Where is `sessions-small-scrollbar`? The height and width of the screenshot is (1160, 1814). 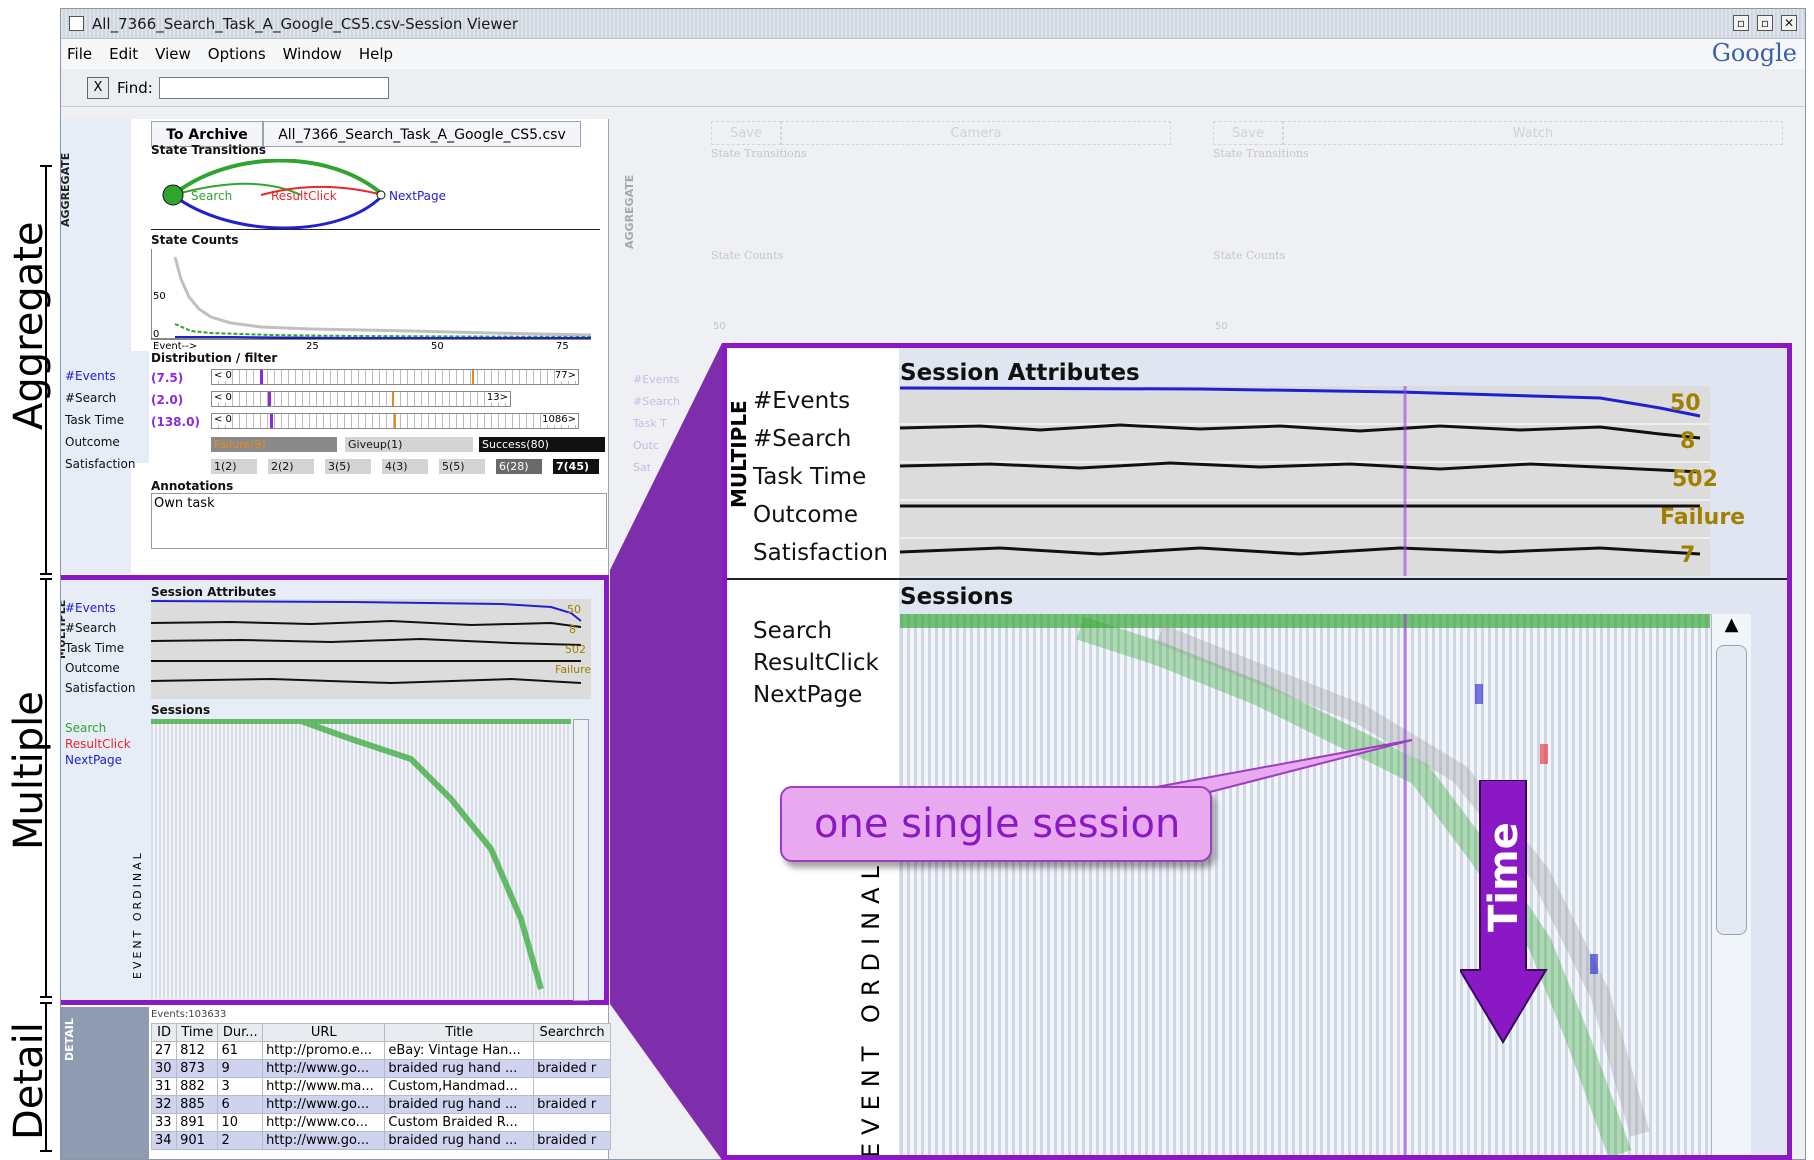
sessions-small-scrollbar is located at coordinates (581, 860).